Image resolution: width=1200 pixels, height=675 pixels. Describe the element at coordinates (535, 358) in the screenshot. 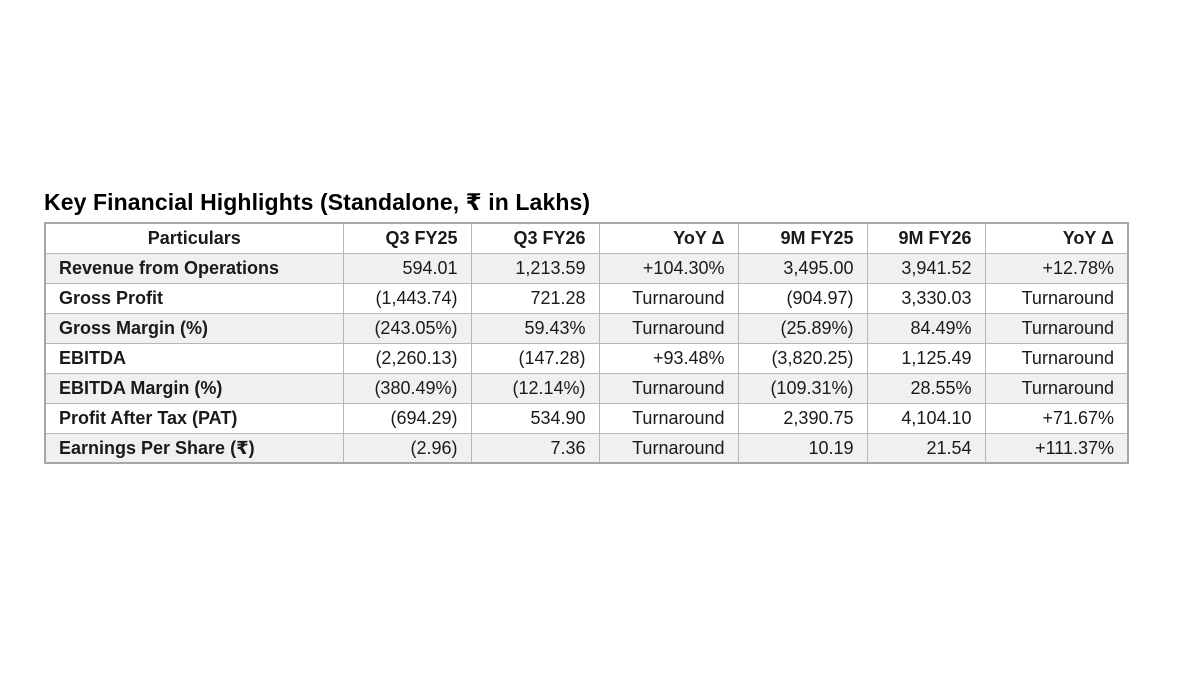

I see `cell-q3fy26: (147.28)` at that location.